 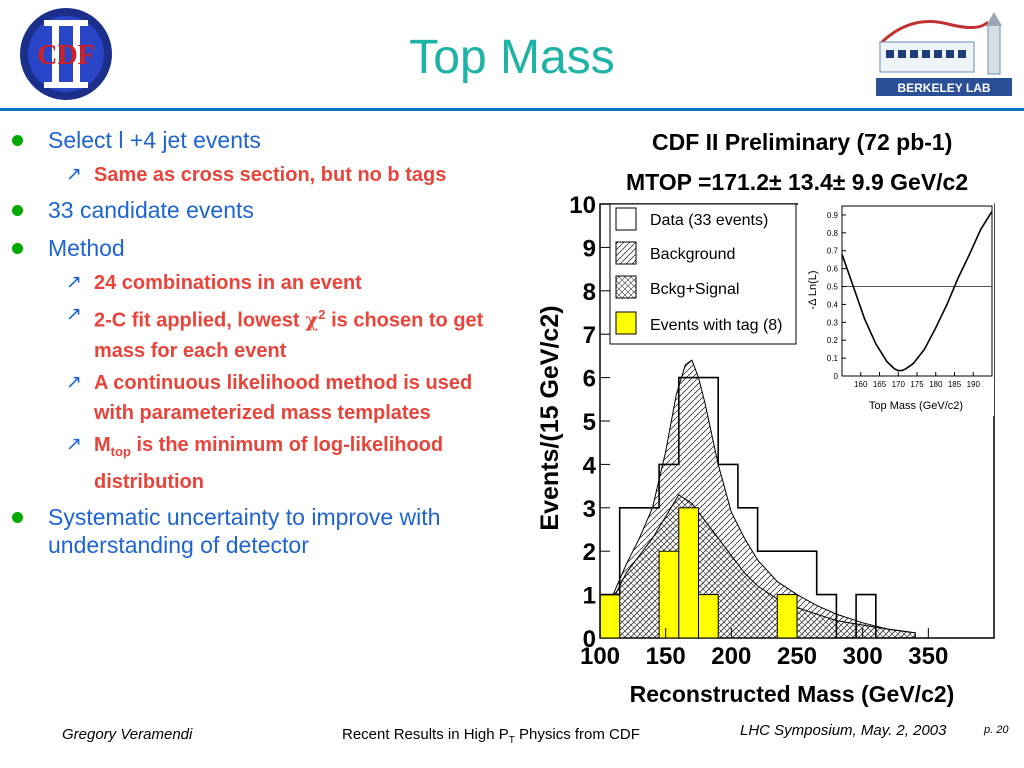 What do you see at coordinates (994, 49) in the screenshot?
I see `berkeley-lab-tower-icon` at bounding box center [994, 49].